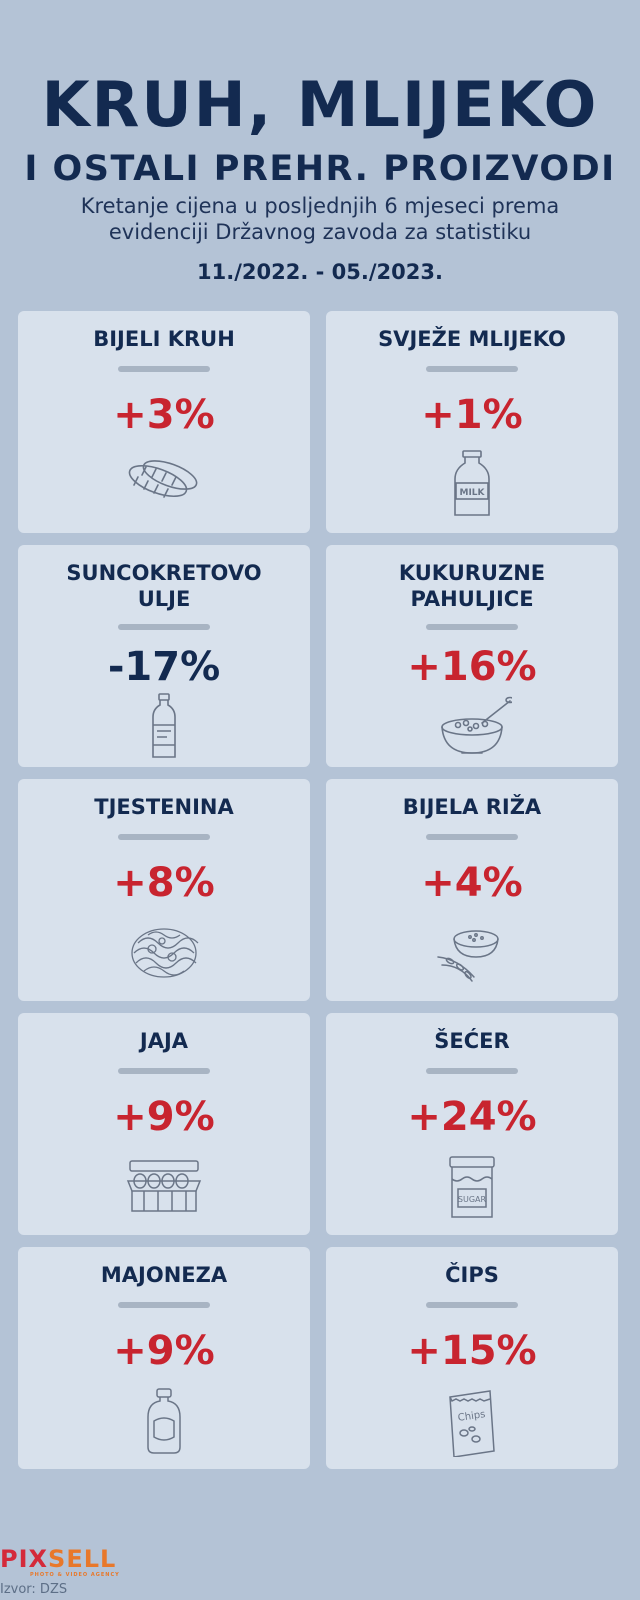 The height and width of the screenshot is (1600, 640). What do you see at coordinates (164, 339) in the screenshot?
I see `card-name: BIJELI KRUH` at bounding box center [164, 339].